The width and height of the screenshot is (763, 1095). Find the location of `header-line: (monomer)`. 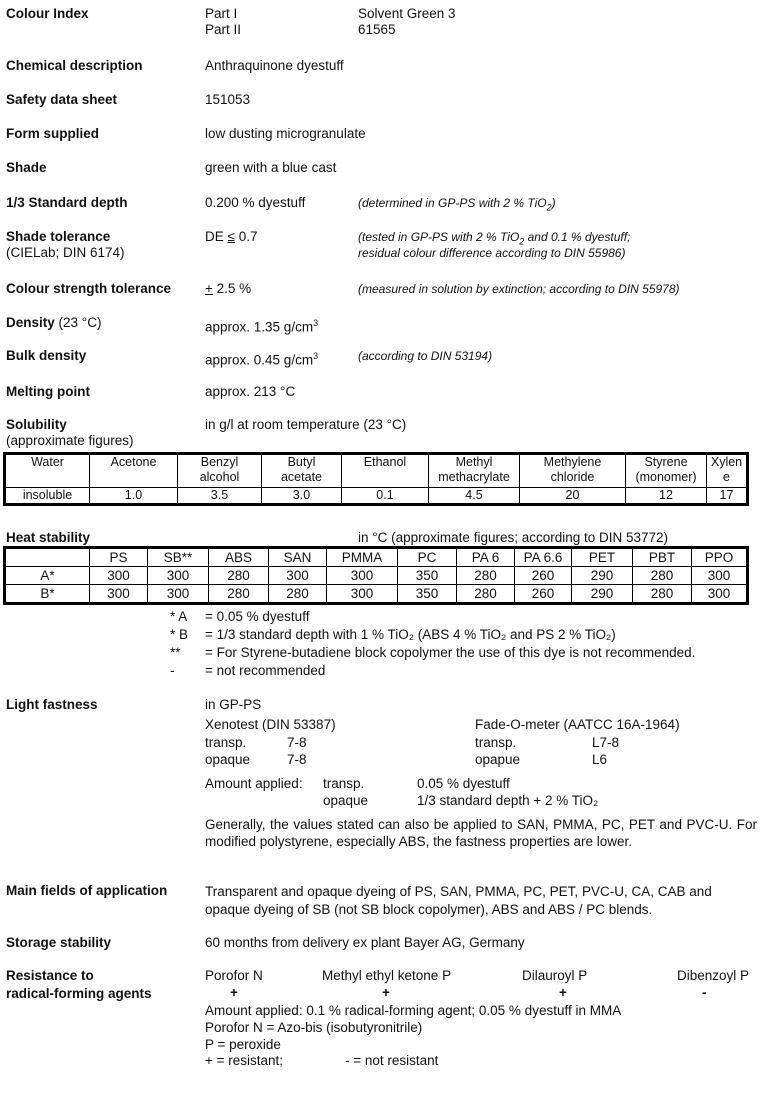

header-line: (monomer) is located at coordinates (666, 477).